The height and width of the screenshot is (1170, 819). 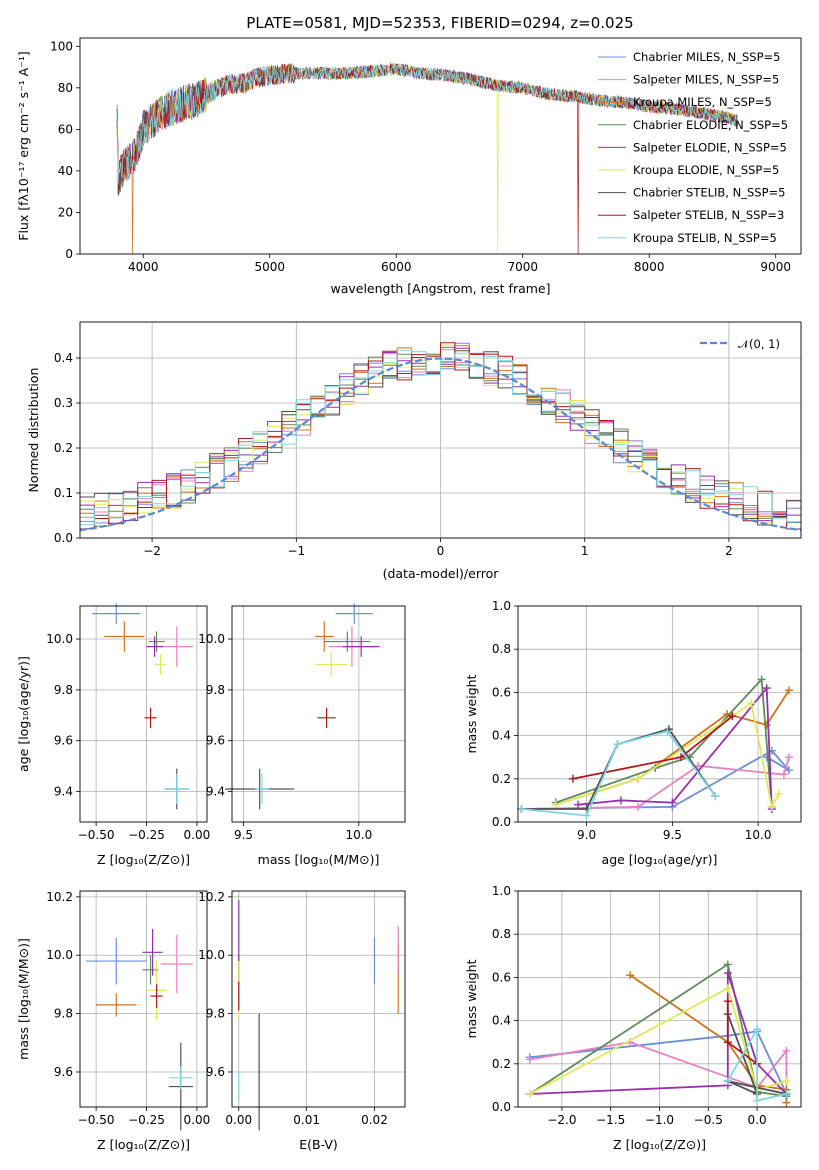 What do you see at coordinates (441, 573) in the screenshot?
I see `x-axis-label: (data-model)/error` at bounding box center [441, 573].